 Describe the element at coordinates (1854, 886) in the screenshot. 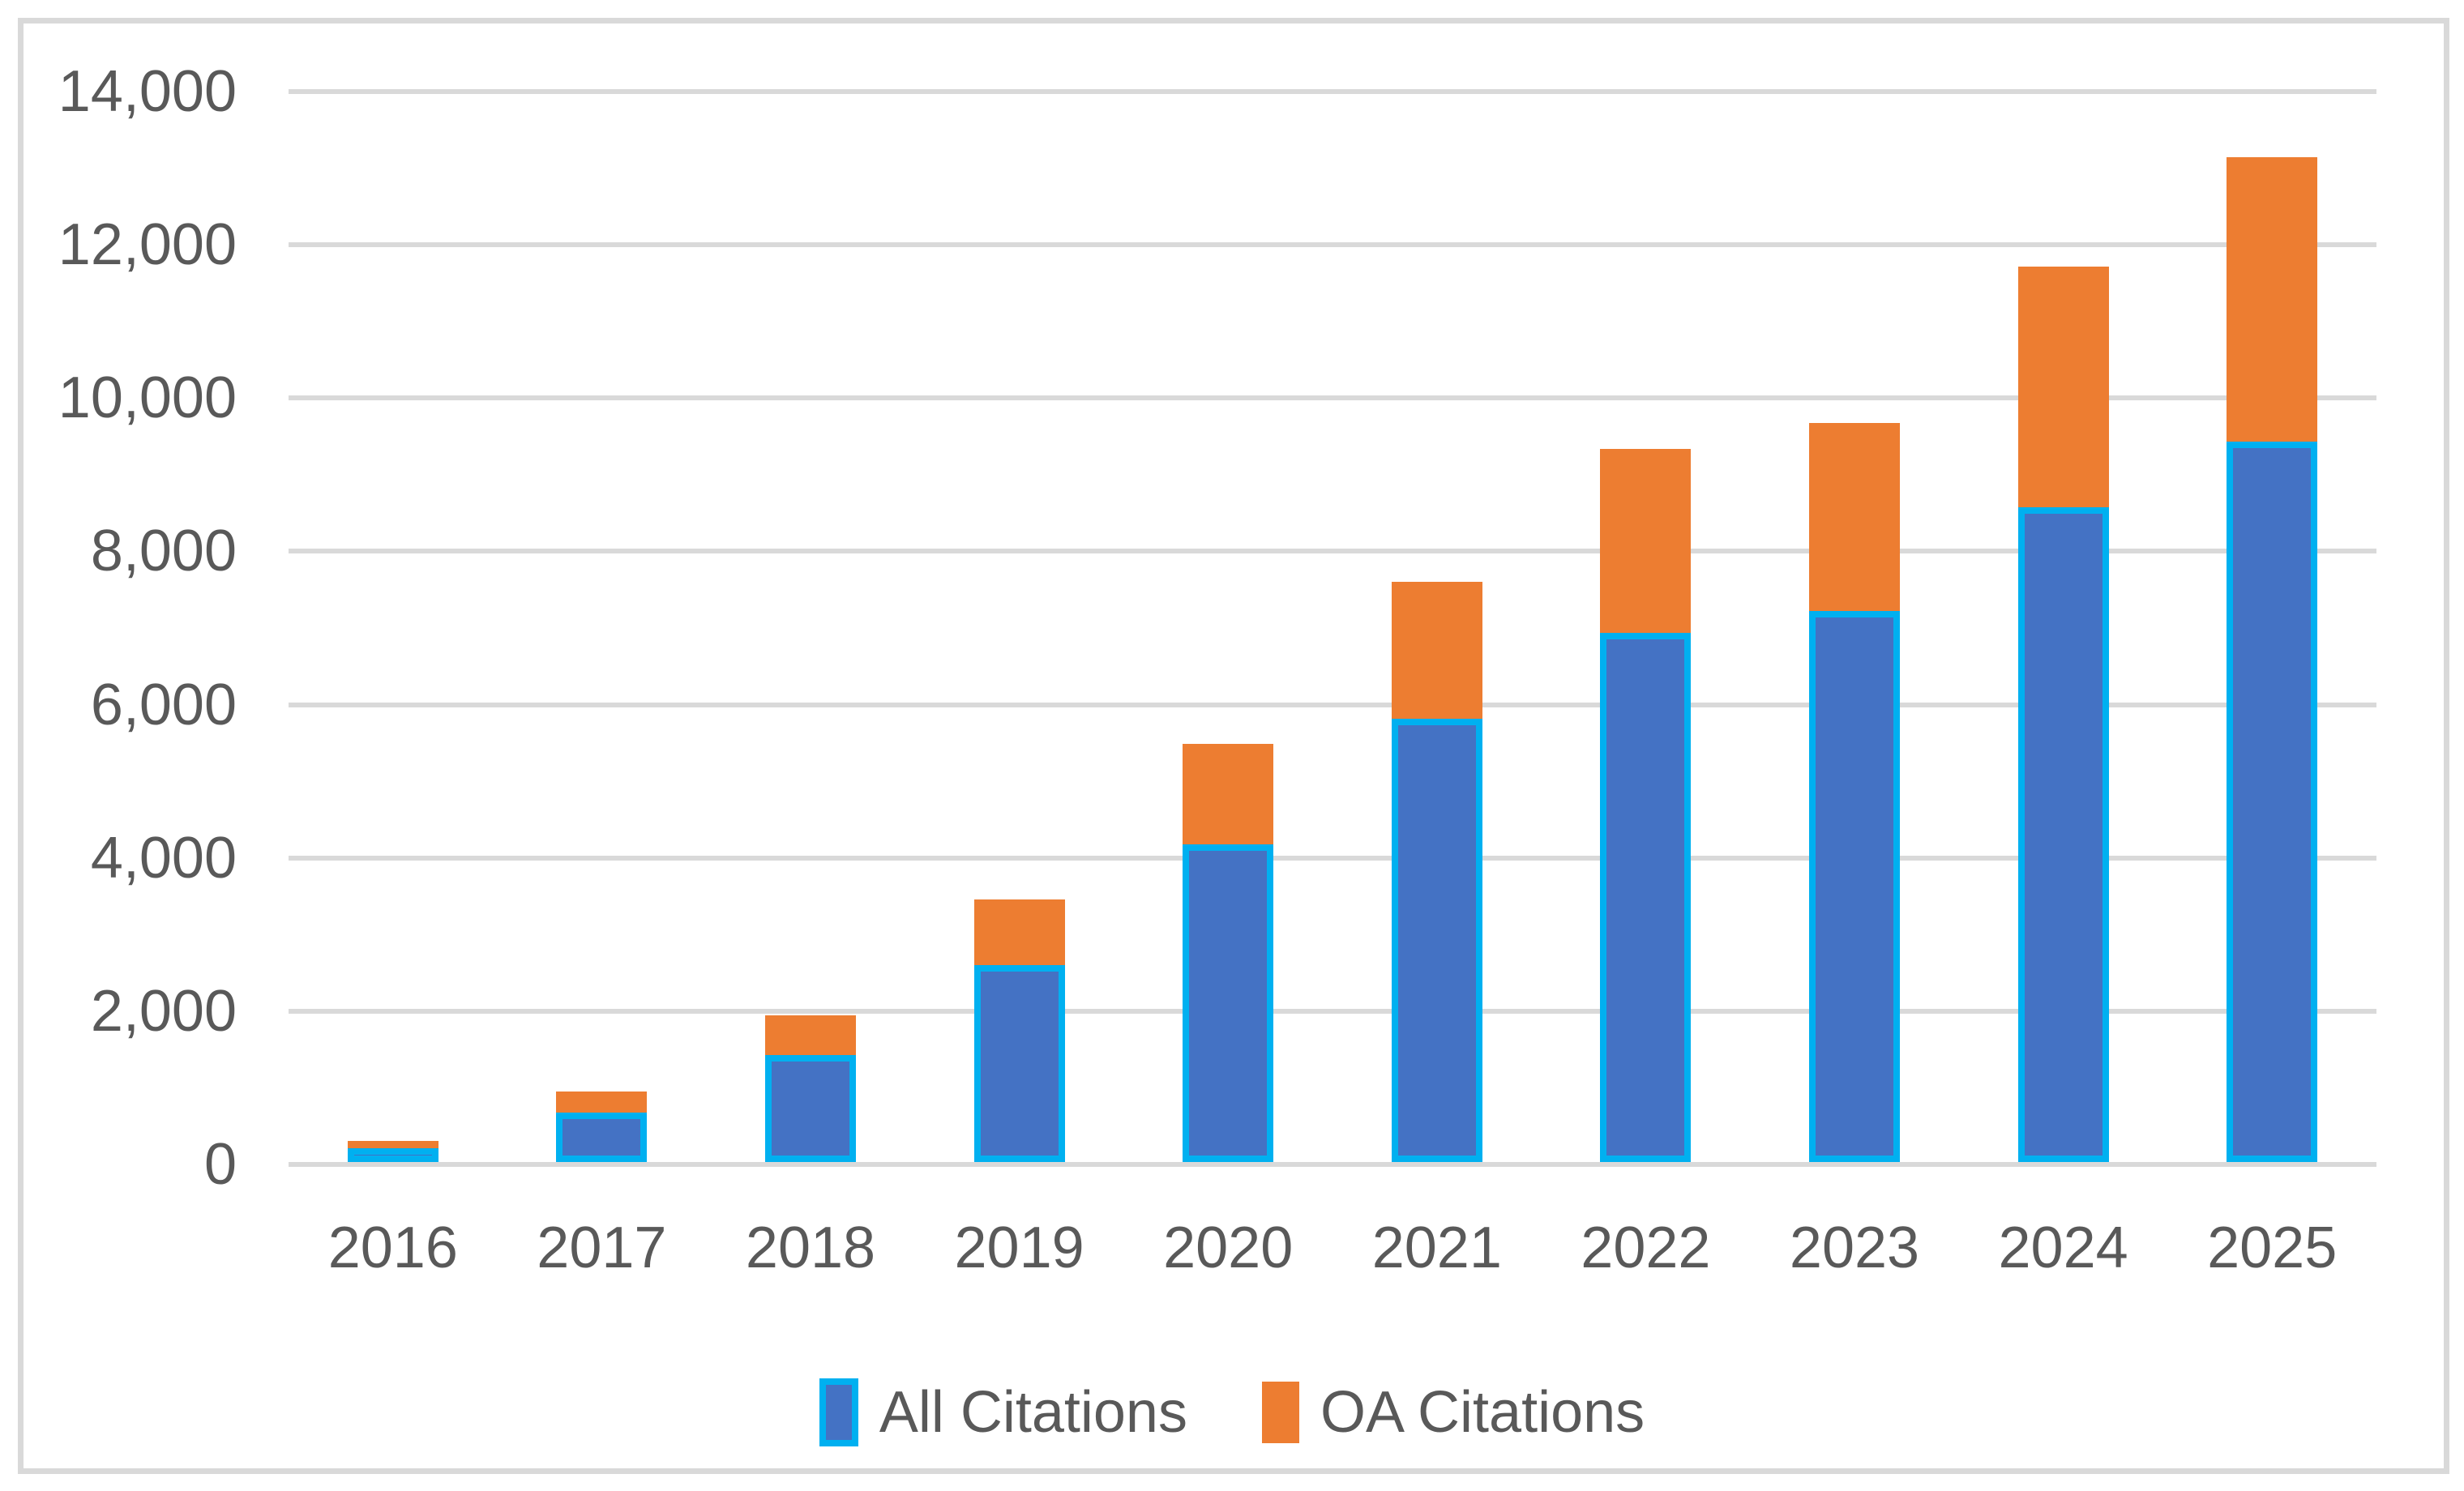

I see `bar-all-citations-2023` at that location.